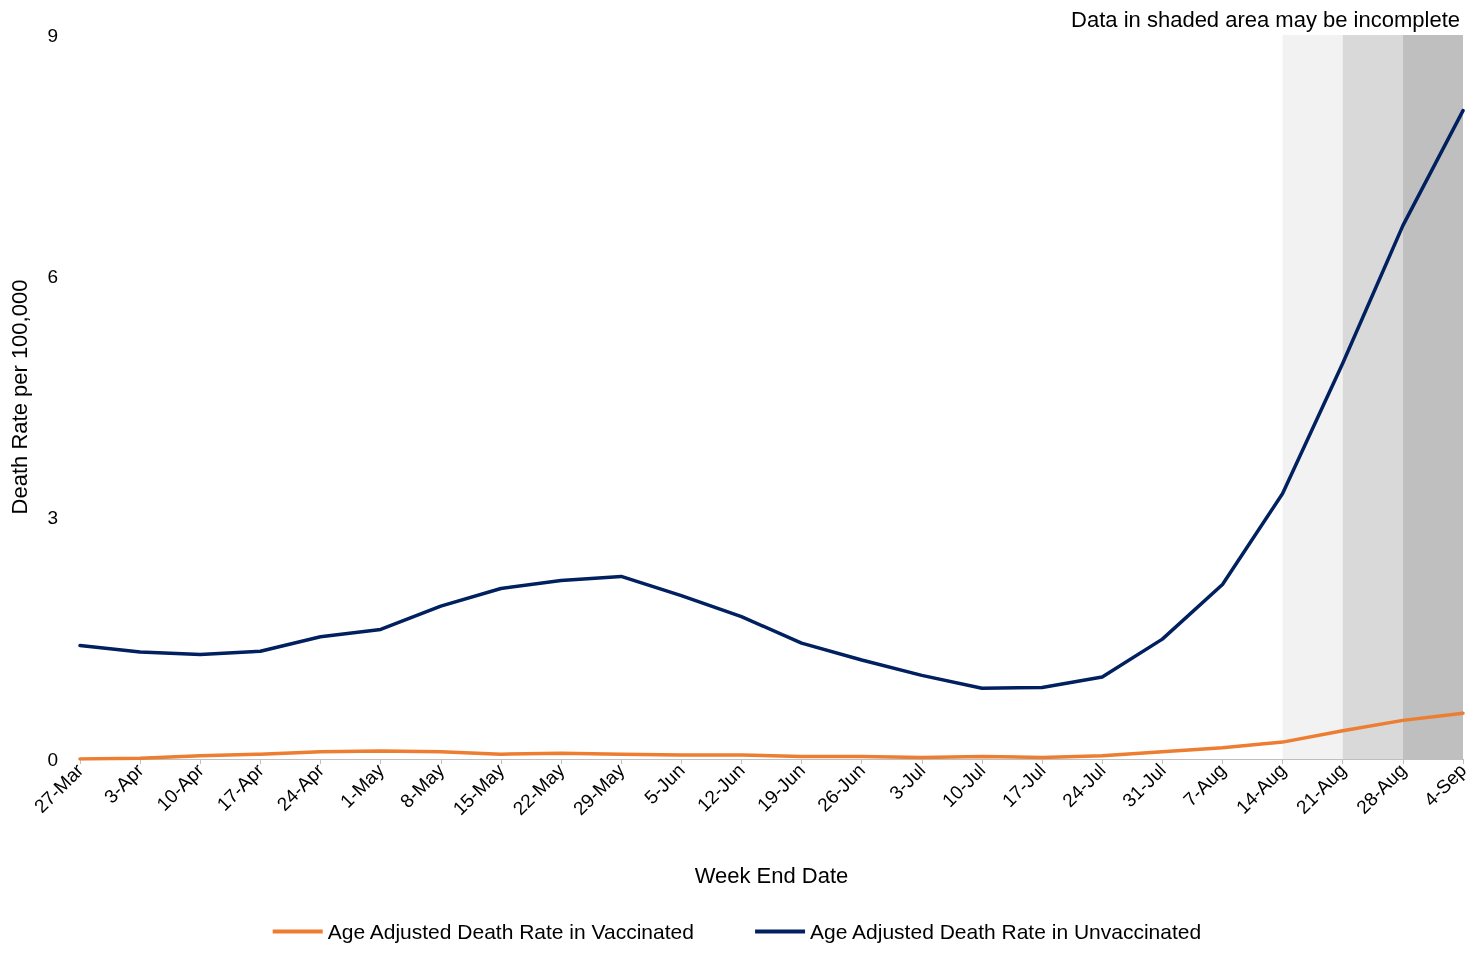  I want to click on text: Data in shaded area may be incomplete, so click(1266, 19).